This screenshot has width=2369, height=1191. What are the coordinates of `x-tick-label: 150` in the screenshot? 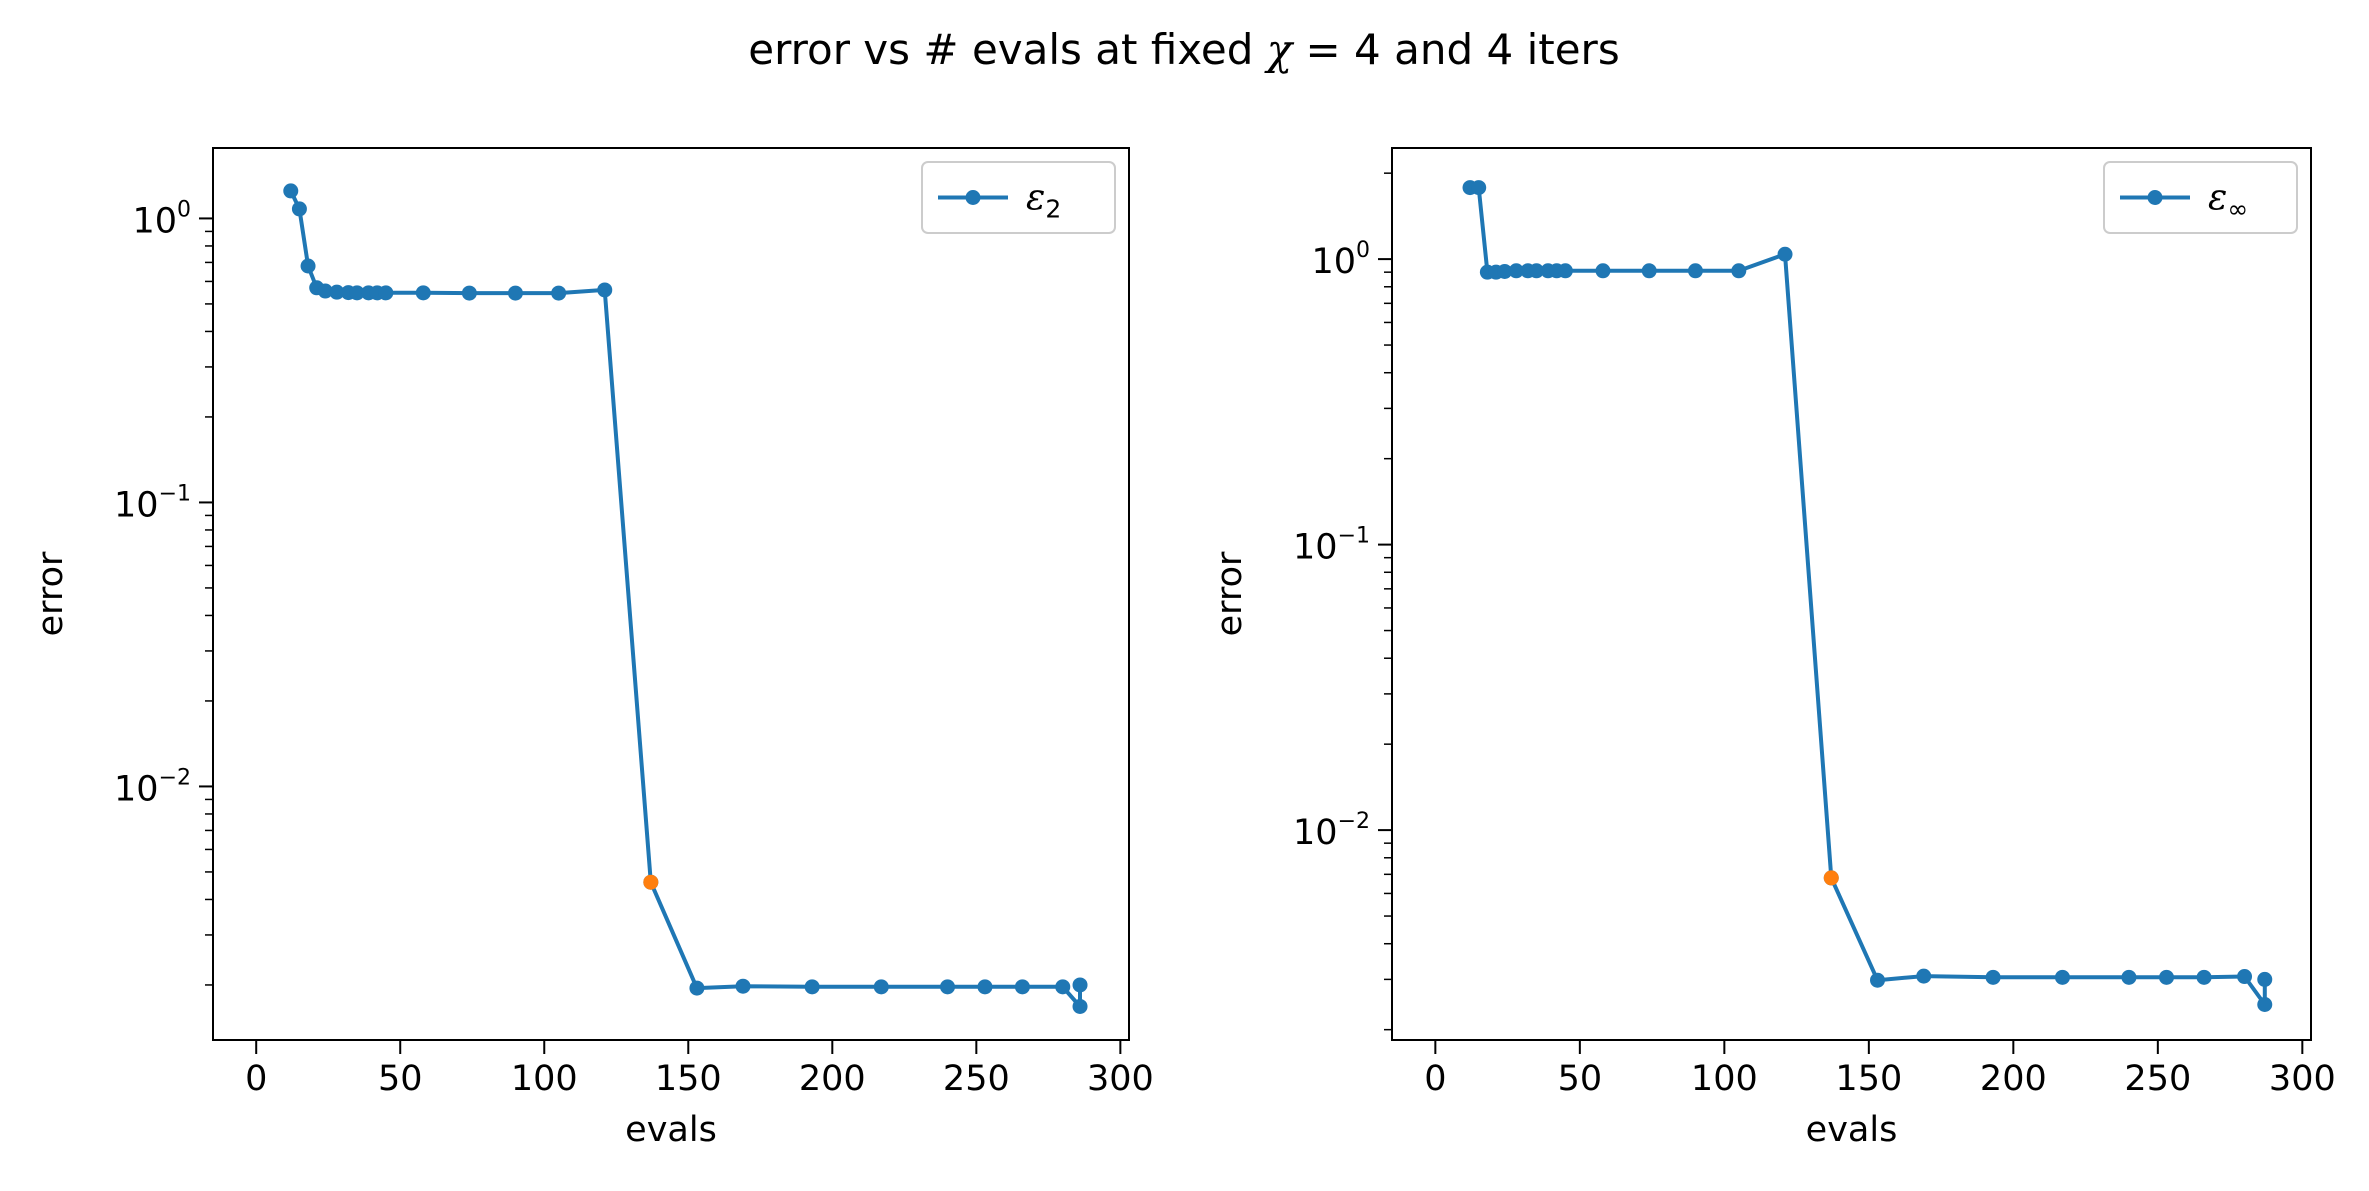 It's located at (688, 1079).